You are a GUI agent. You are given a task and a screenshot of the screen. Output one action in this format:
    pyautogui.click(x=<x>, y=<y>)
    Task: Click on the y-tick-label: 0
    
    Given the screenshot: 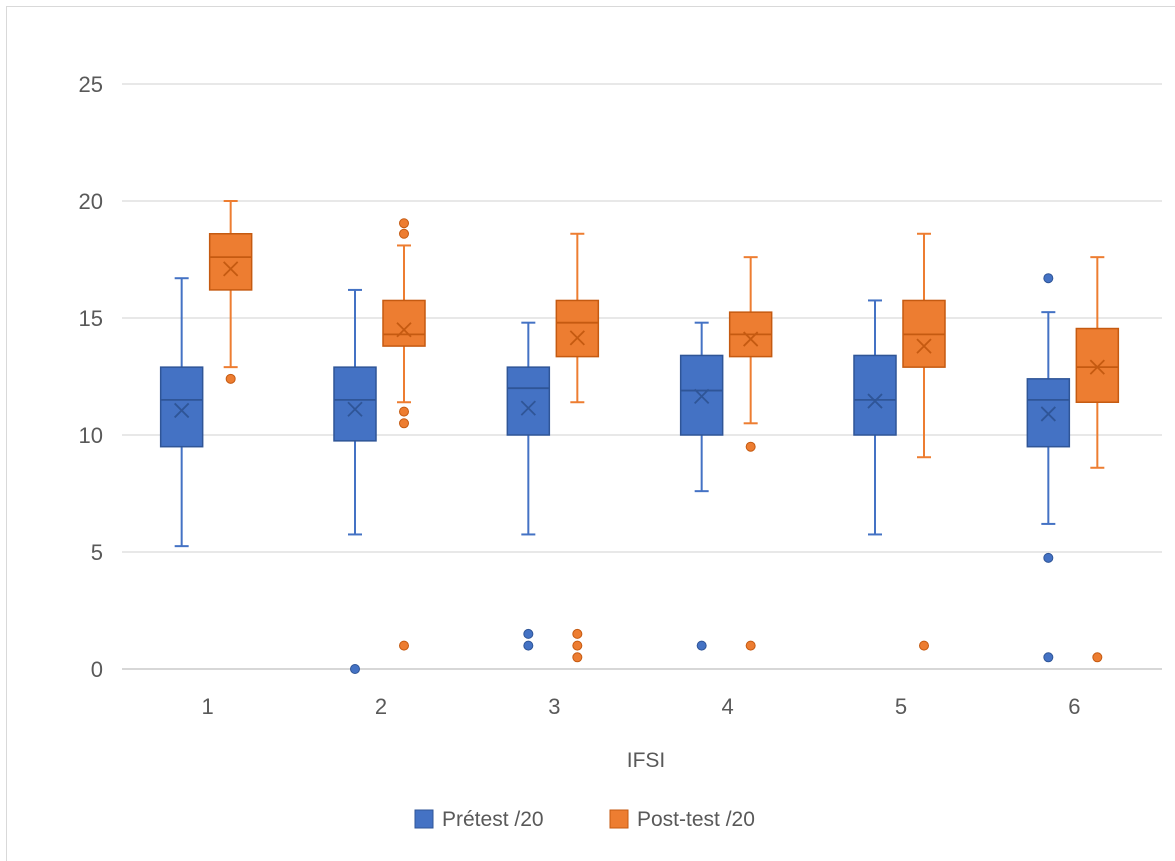 What is the action you would take?
    pyautogui.click(x=97, y=669)
    